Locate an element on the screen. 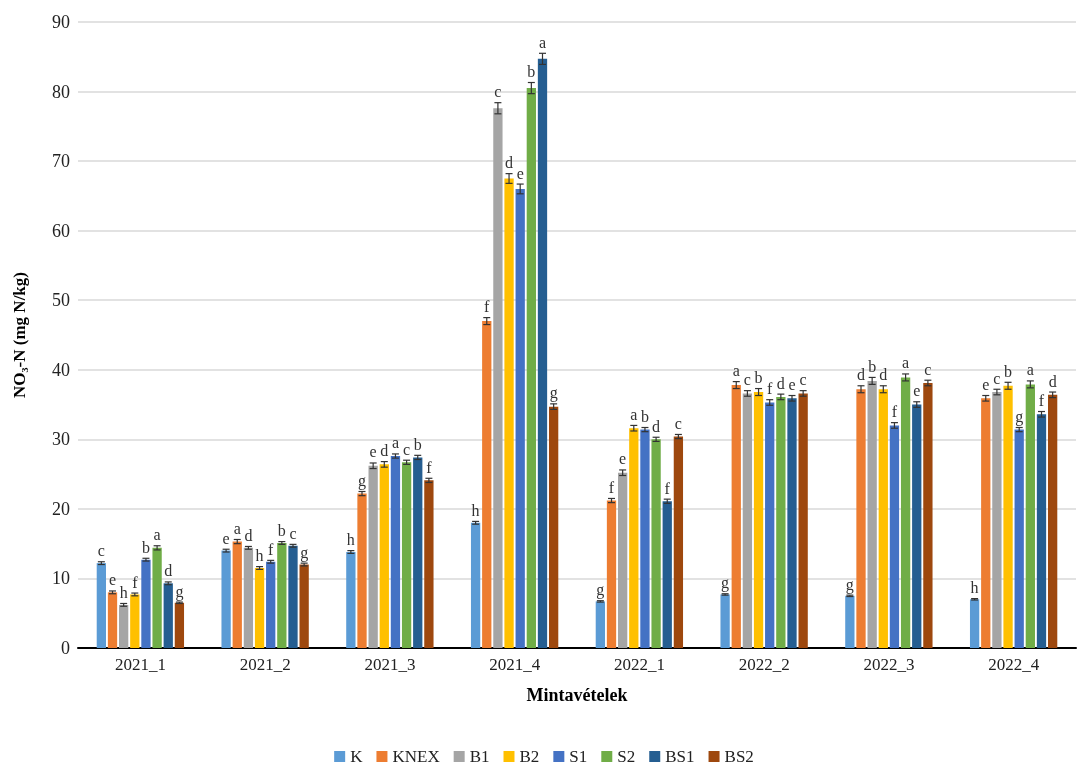 The height and width of the screenshot is (778, 1088). x-tick-label: 2022_1 is located at coordinates (639, 664).